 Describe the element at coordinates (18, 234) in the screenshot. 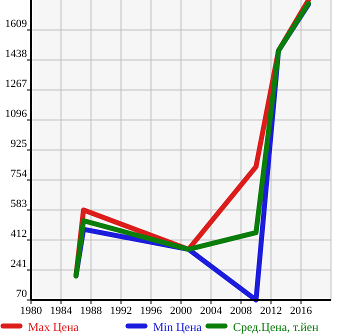

I see `y-tick-label: 412` at that location.